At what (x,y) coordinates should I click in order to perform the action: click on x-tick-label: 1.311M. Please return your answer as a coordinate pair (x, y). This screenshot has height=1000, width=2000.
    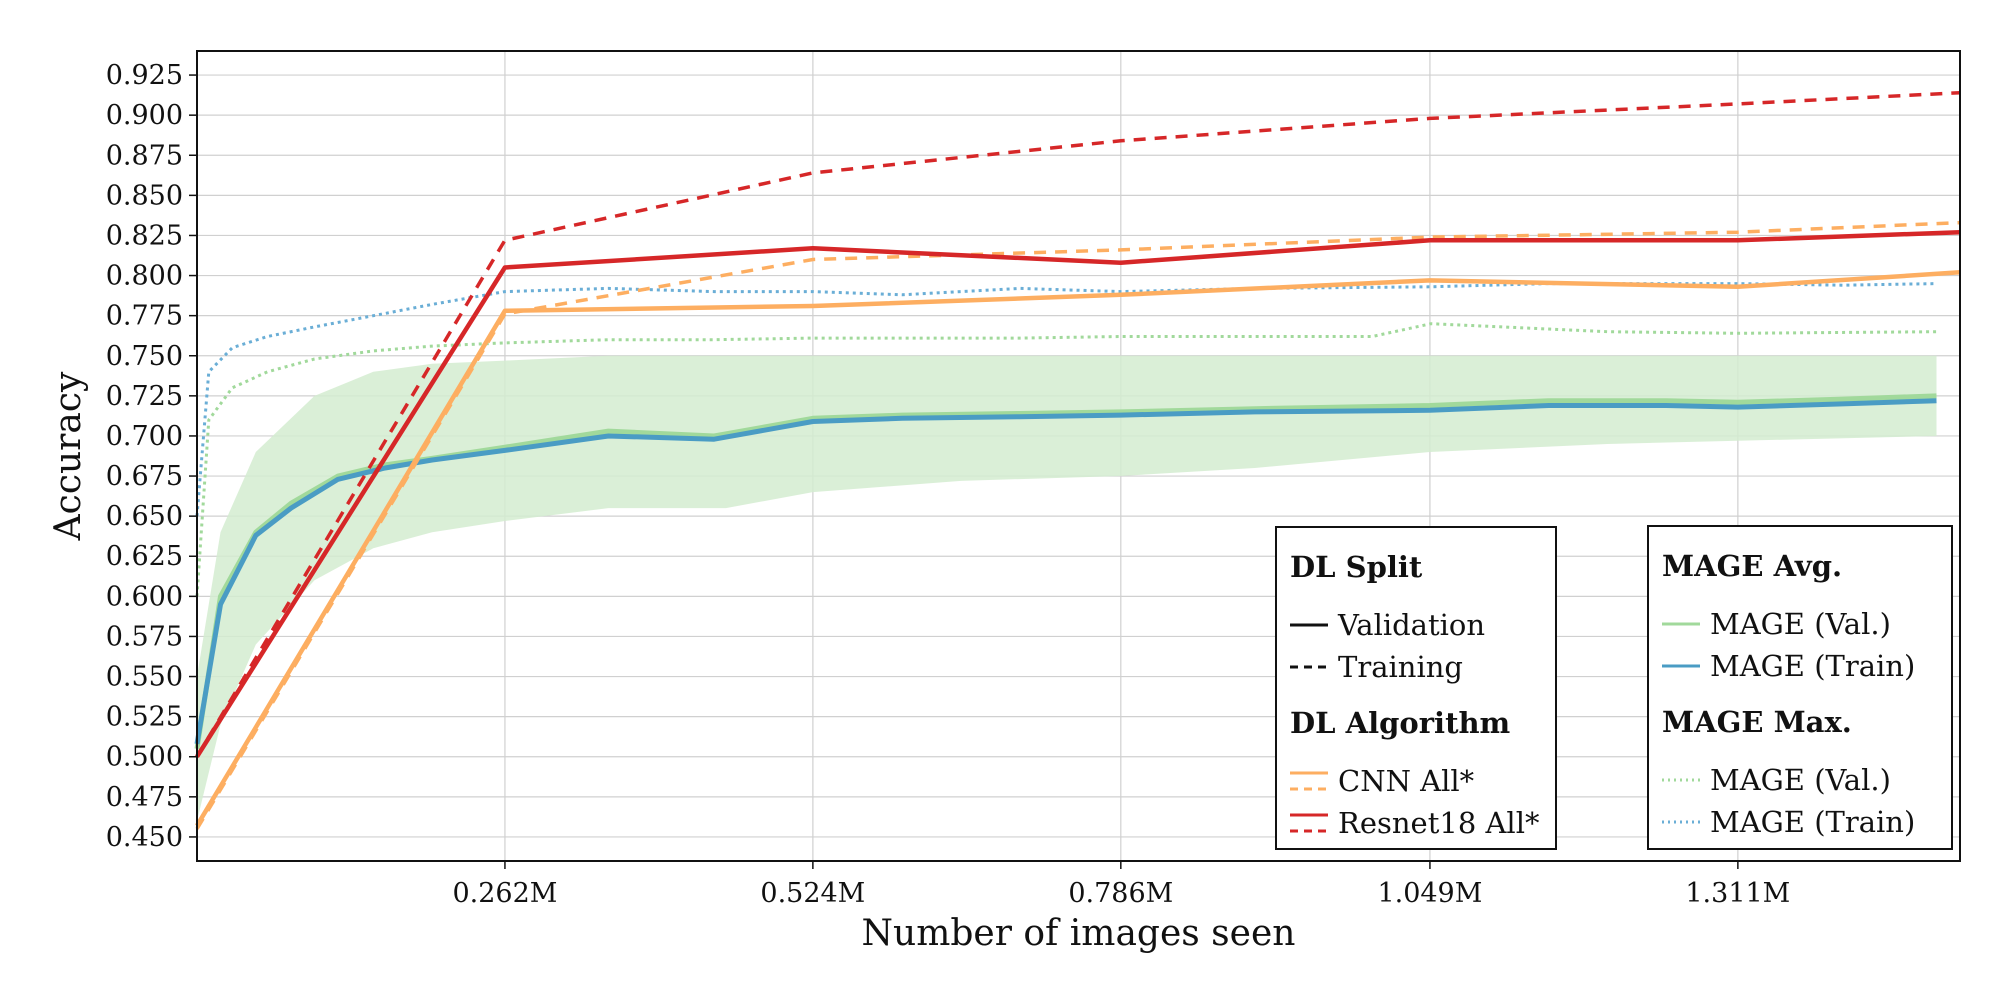
    Looking at the image, I should click on (1737, 893).